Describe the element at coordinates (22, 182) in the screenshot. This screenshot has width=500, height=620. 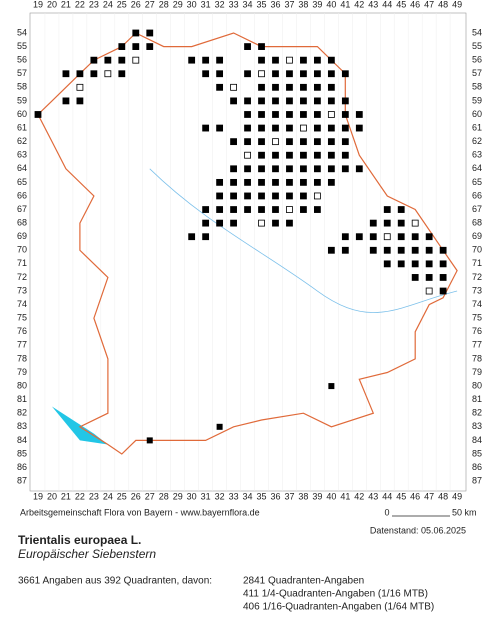
I see `row-label: 65` at that location.